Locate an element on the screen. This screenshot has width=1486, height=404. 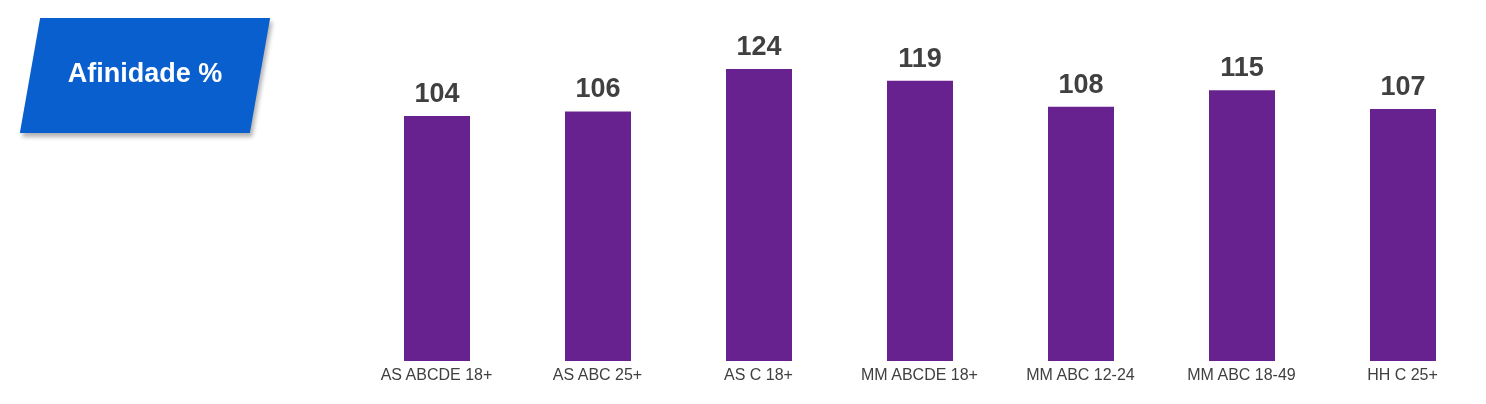
x-tick-label: HH C 25+ is located at coordinates (1402, 375).